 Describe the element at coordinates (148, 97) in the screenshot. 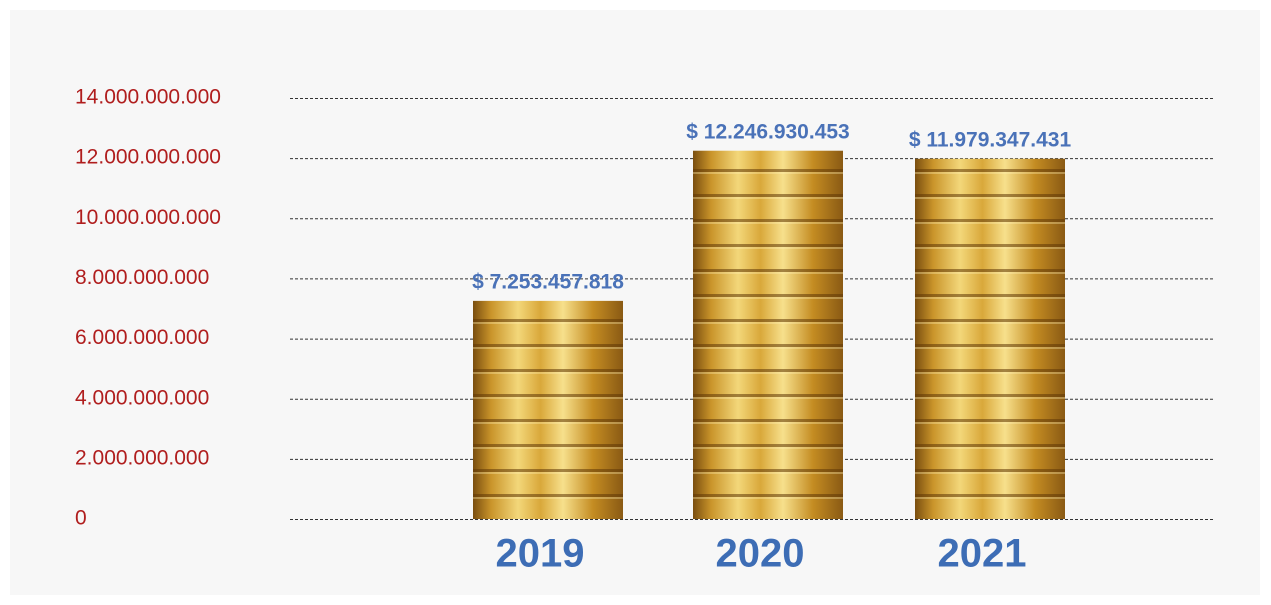

I see `y-tick-label: 14.000.000.000` at that location.